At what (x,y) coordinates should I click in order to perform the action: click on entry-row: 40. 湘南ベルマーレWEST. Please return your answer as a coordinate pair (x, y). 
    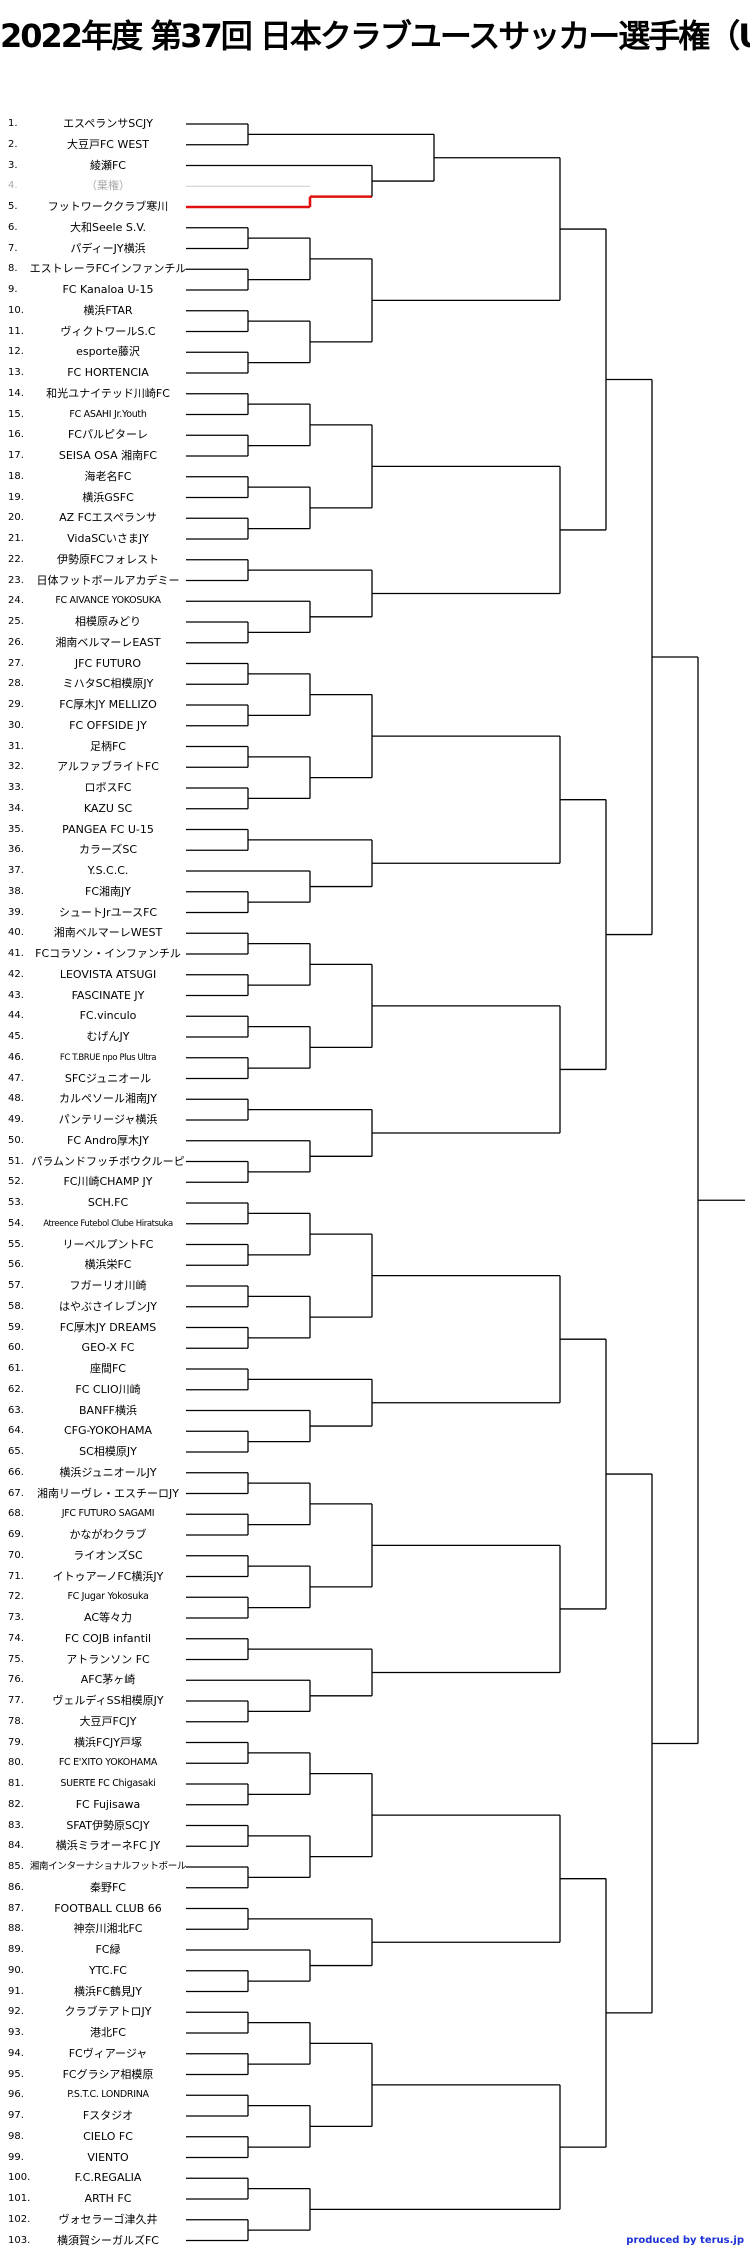
    Looking at the image, I should click on (95, 933).